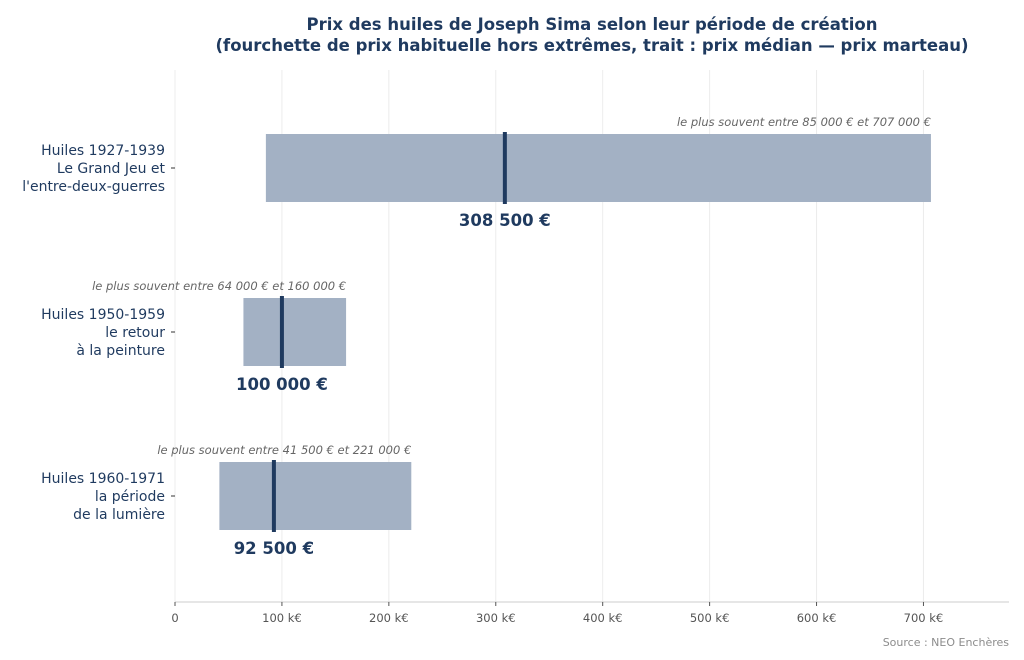 Image resolution: width=1024 pixels, height=660 pixels. Describe the element at coordinates (103, 151) in the screenshot. I see `category-label-line: Huiles 1927-1939` at that location.